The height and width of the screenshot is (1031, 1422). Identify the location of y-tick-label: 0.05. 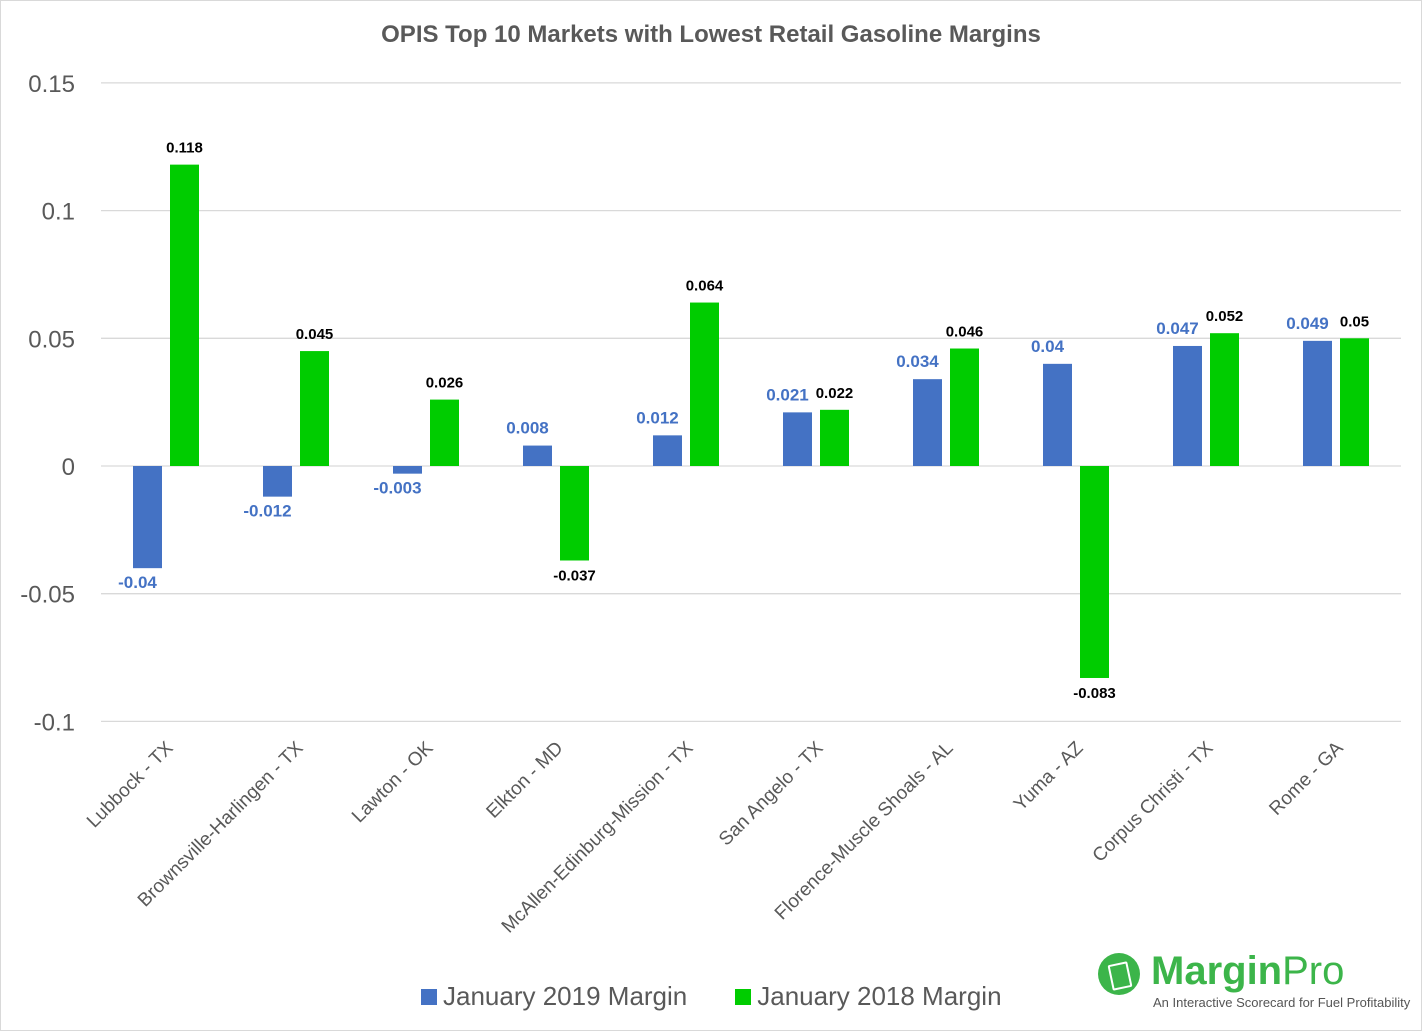
(51, 339).